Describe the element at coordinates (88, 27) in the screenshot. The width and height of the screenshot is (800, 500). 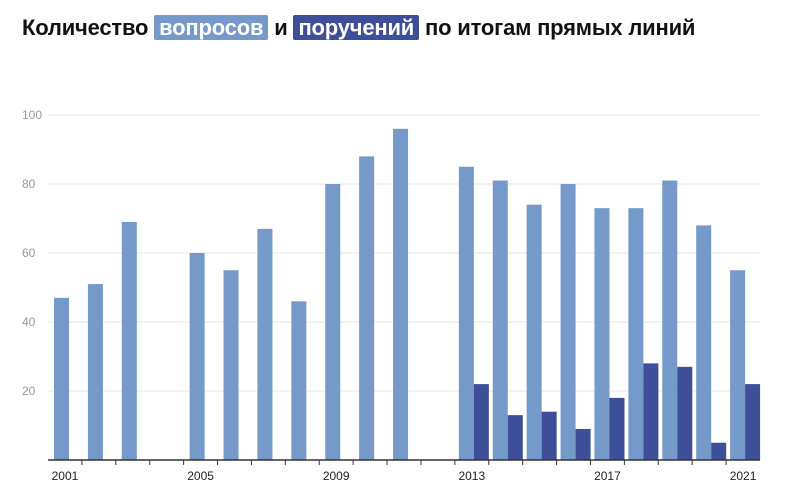
I see `title-text-1: Количество` at that location.